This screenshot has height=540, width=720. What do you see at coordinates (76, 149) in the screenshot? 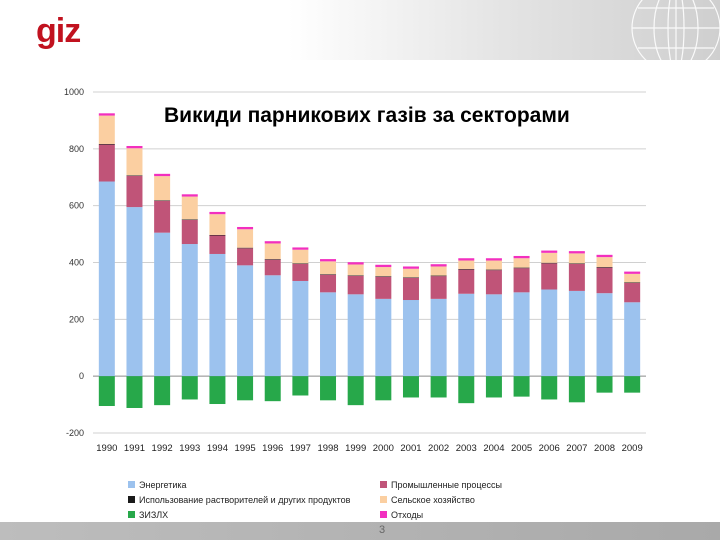
I see `y-tick-label: 800` at bounding box center [76, 149].